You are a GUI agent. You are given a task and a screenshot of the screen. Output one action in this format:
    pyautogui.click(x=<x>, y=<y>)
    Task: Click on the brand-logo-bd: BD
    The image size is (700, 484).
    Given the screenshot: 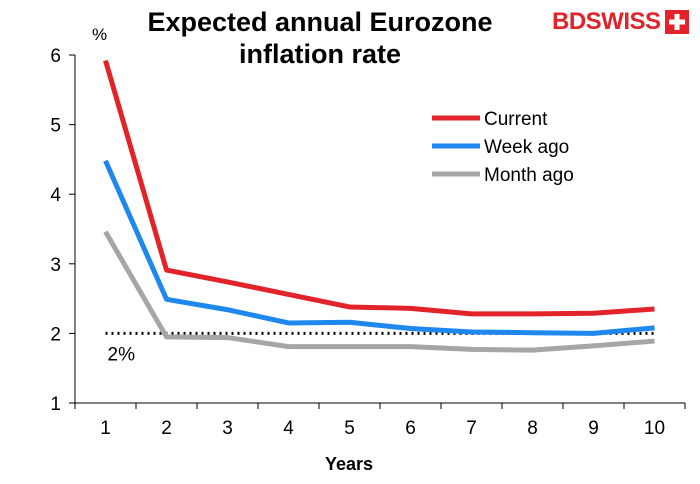 What is the action you would take?
    pyautogui.click(x=569, y=21)
    